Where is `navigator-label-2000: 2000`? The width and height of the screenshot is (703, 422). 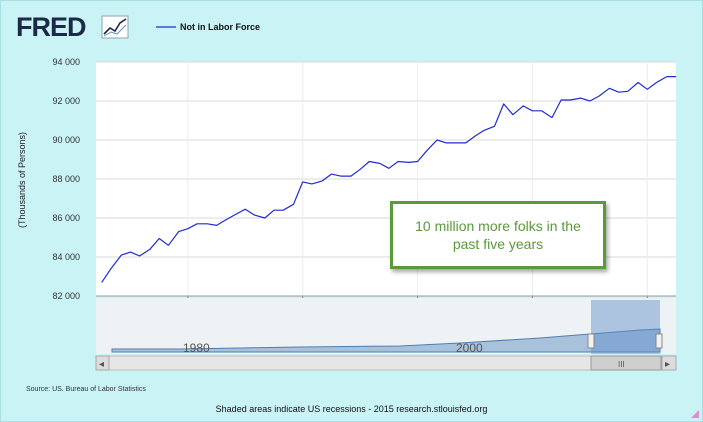
navigator-label-2000: 2000 is located at coordinates (469, 348).